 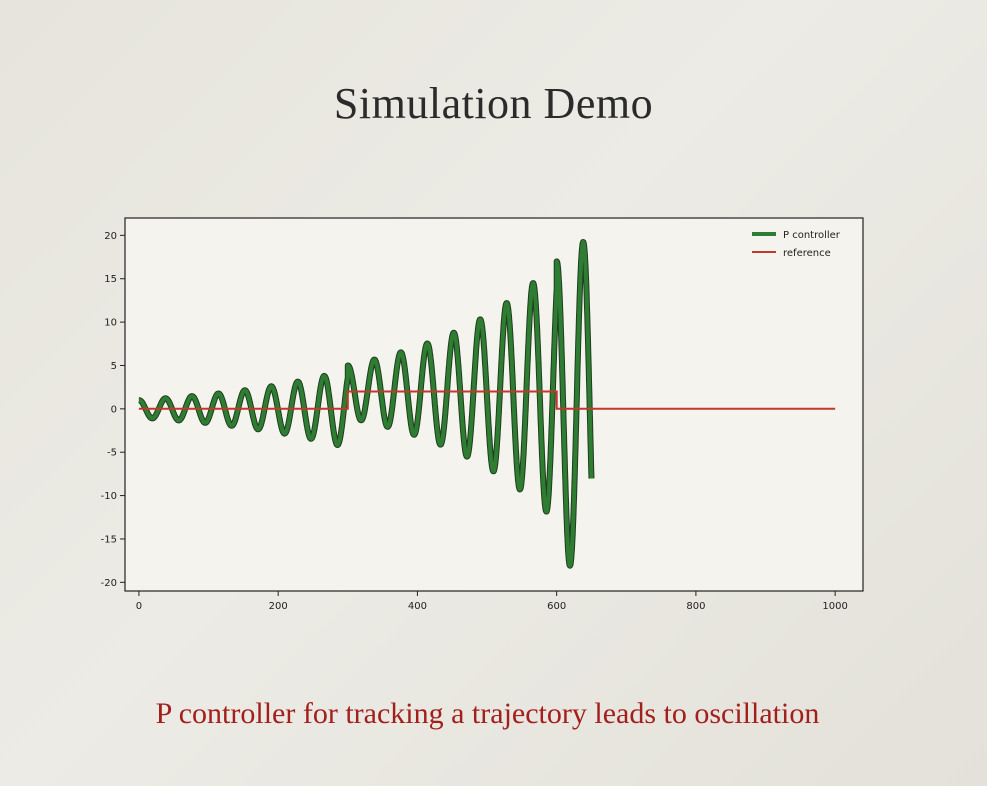 I want to click on x-tick-label: 600, so click(x=556, y=606).